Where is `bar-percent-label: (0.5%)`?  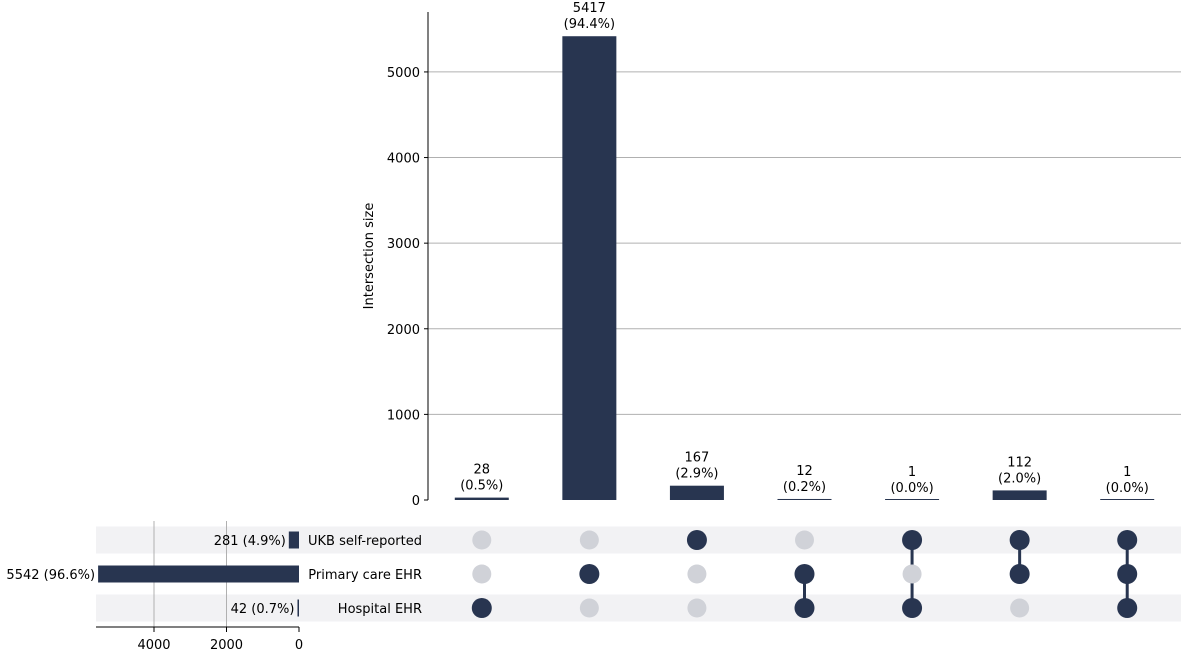 bar-percent-label: (0.5%) is located at coordinates (481, 486).